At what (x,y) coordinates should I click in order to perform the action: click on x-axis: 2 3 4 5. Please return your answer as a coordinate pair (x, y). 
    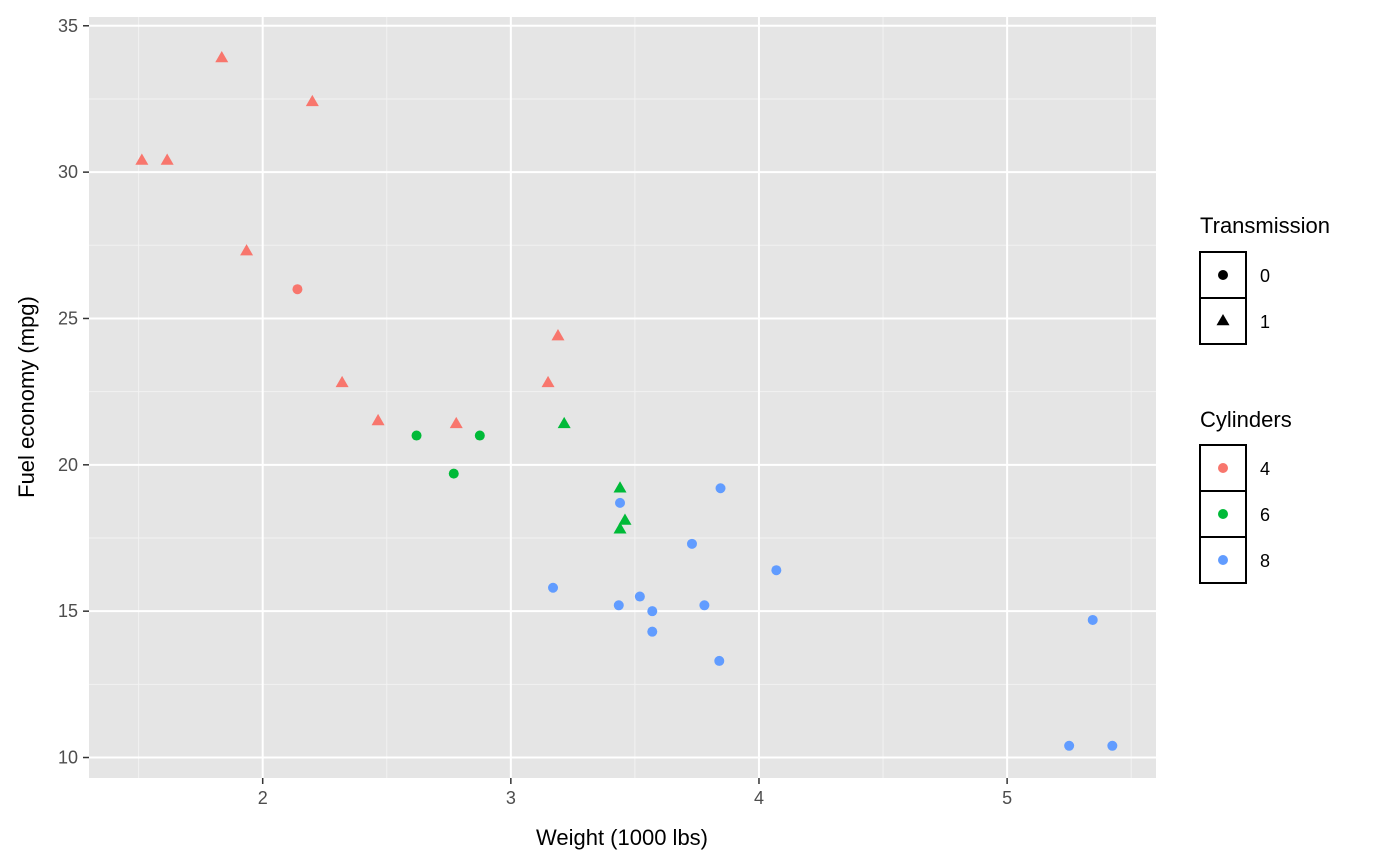
    Looking at the image, I should click on (635, 793).